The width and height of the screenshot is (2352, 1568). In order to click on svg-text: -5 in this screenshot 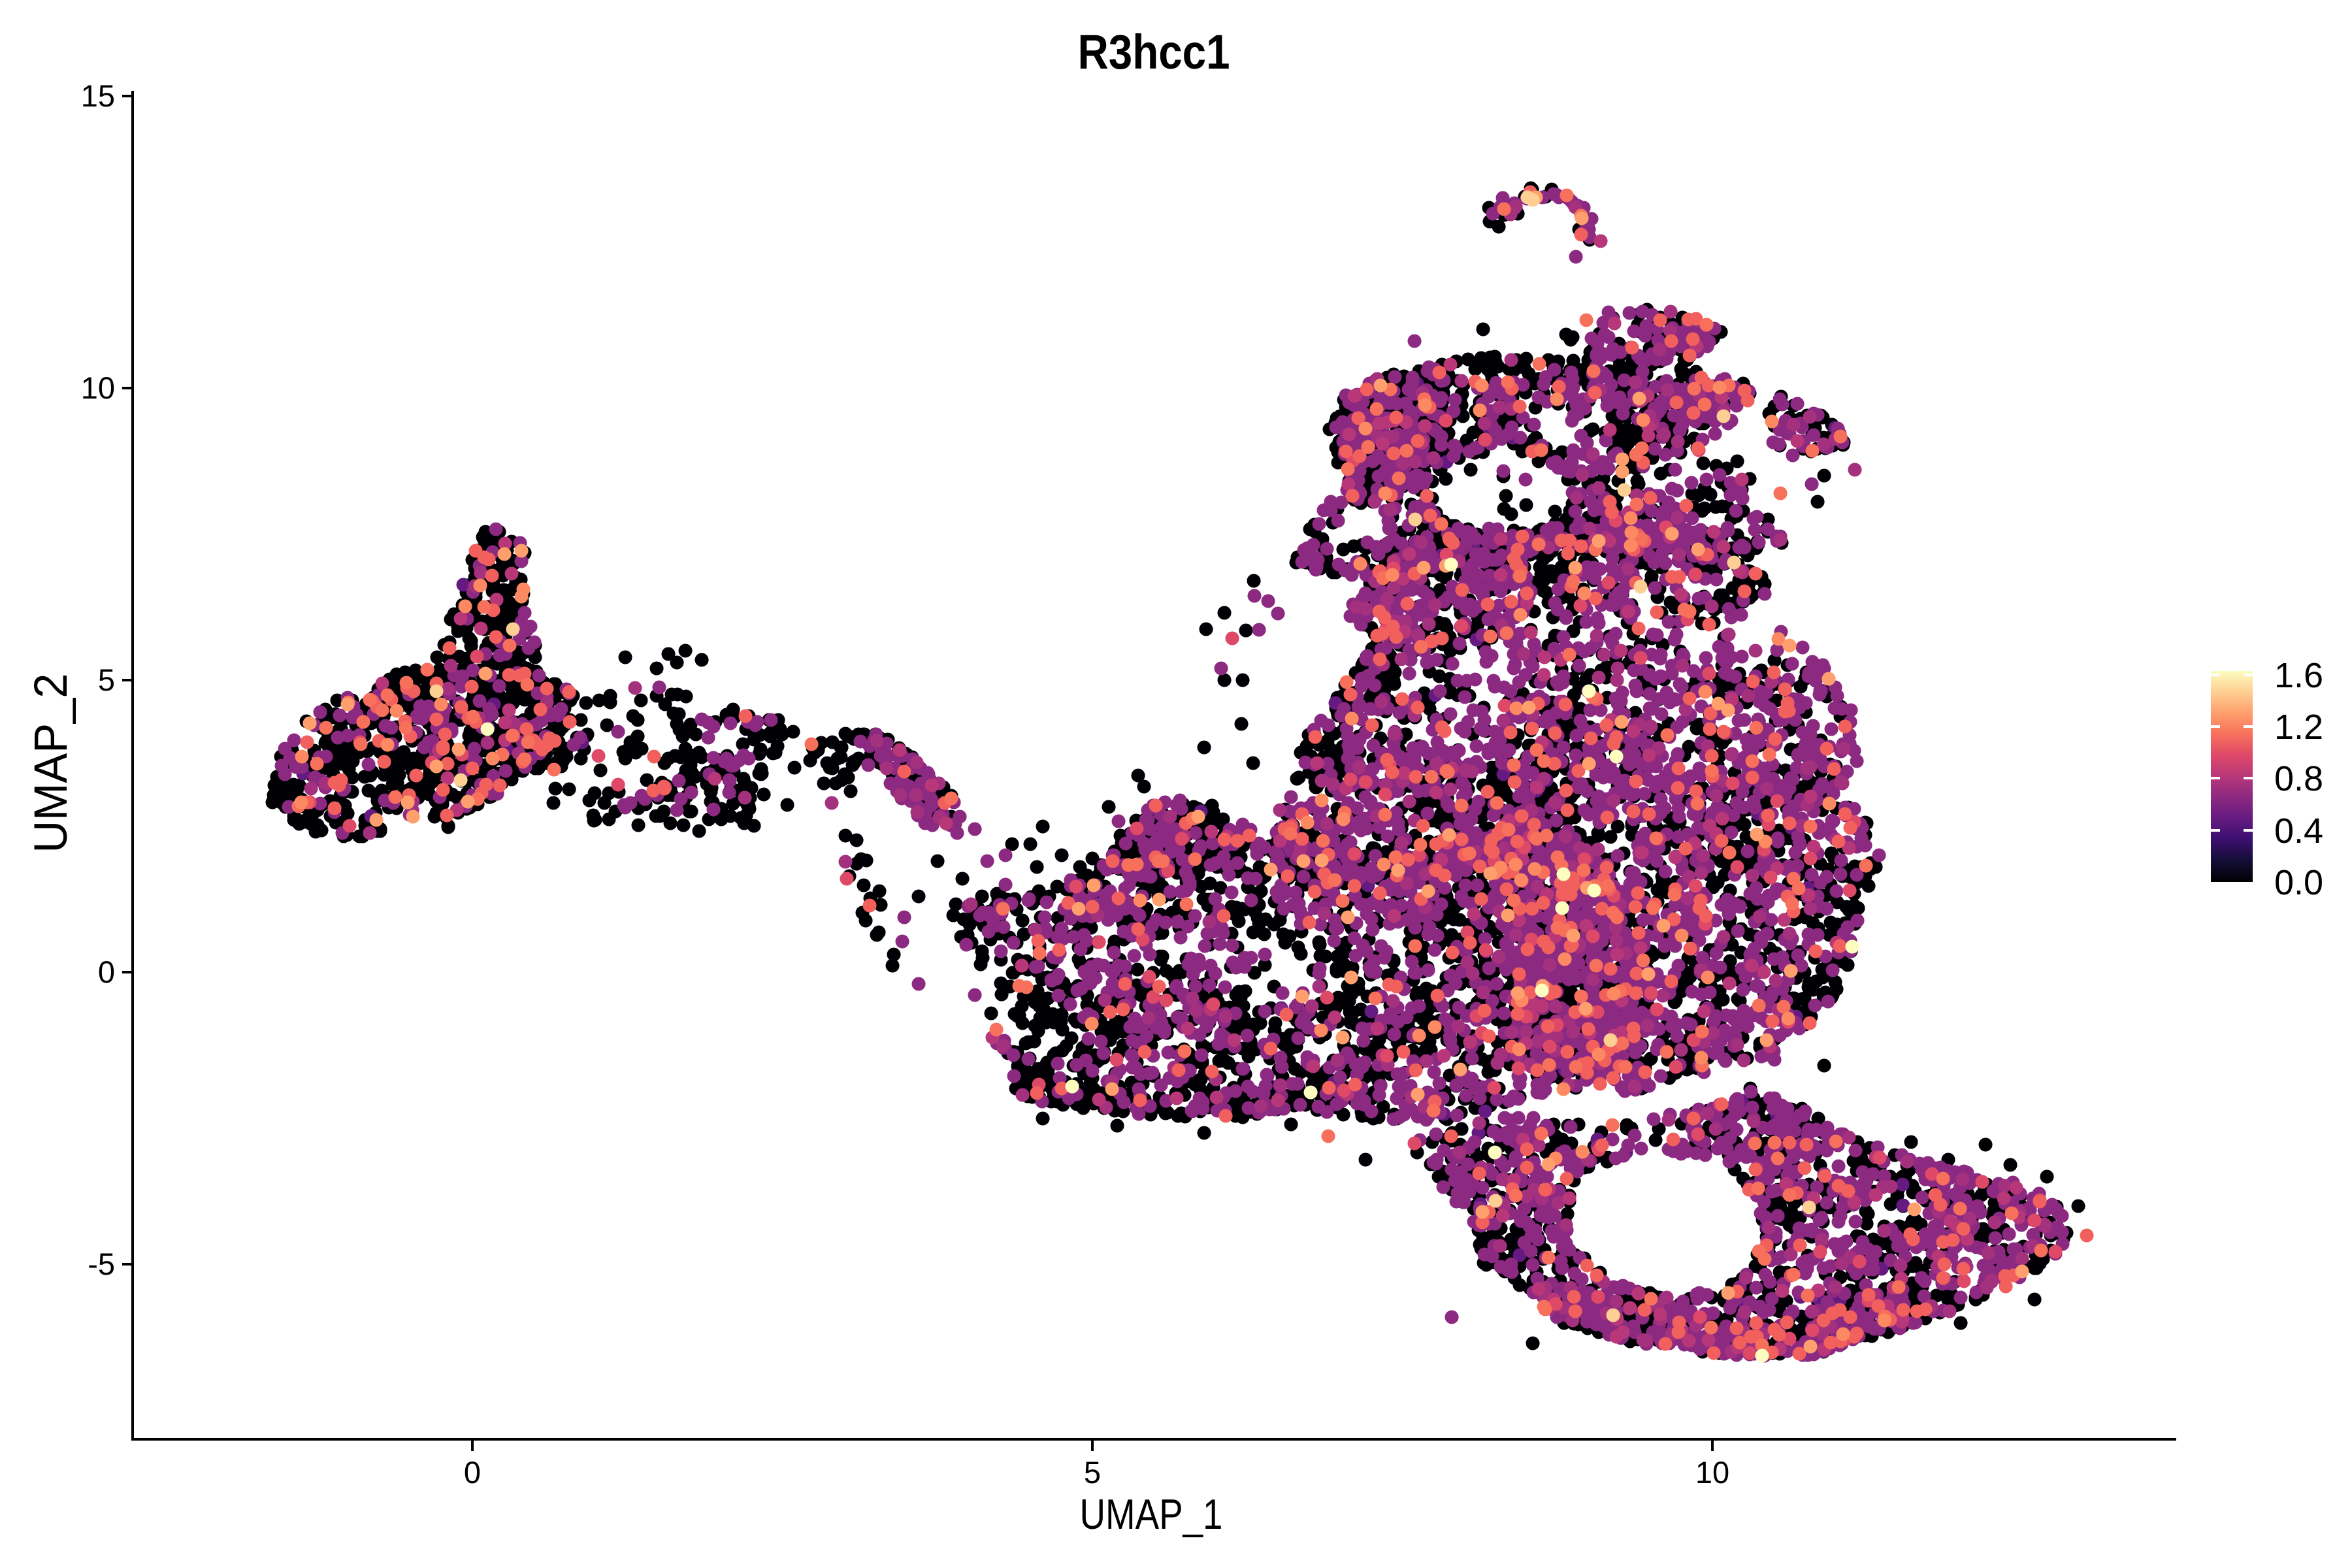, I will do `click(101, 1264)`.